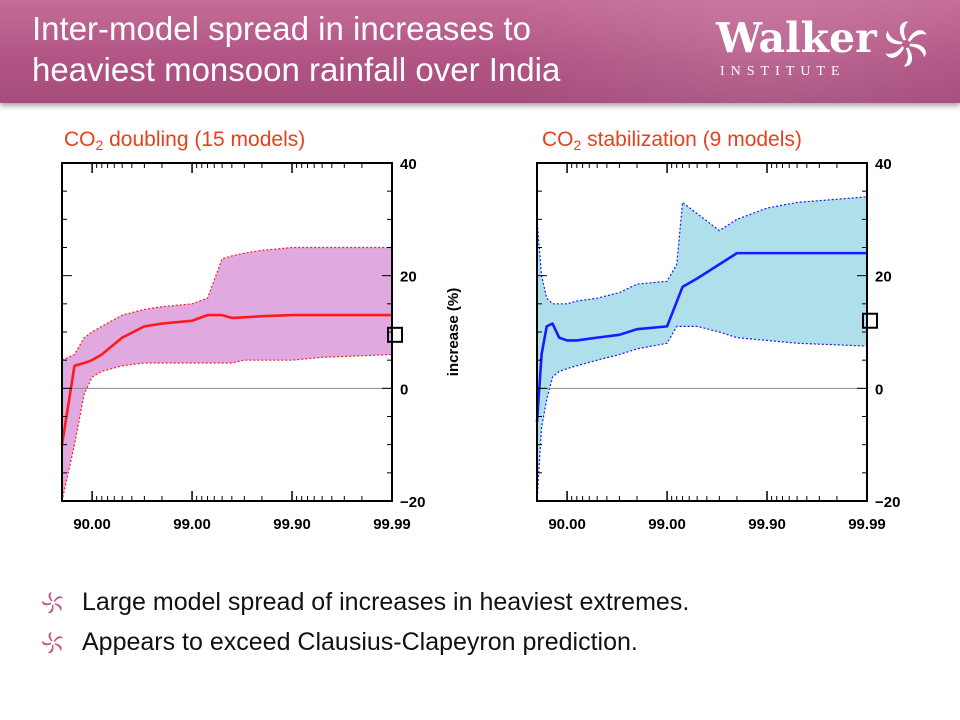  What do you see at coordinates (226, 303) in the screenshot?
I see `spread-upper-edge` at bounding box center [226, 303].